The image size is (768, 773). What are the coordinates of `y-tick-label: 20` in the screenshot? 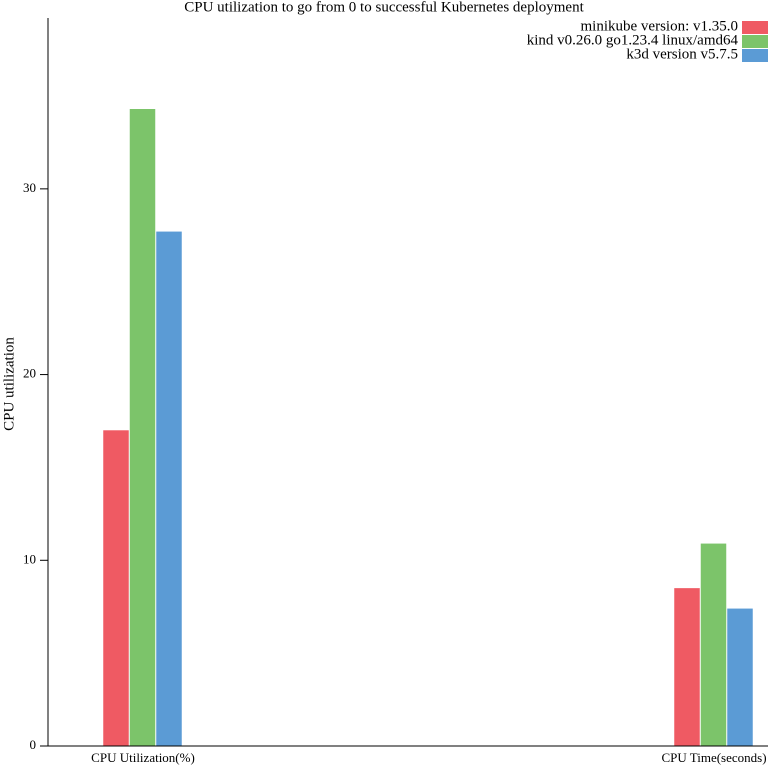 It's located at (29, 373).